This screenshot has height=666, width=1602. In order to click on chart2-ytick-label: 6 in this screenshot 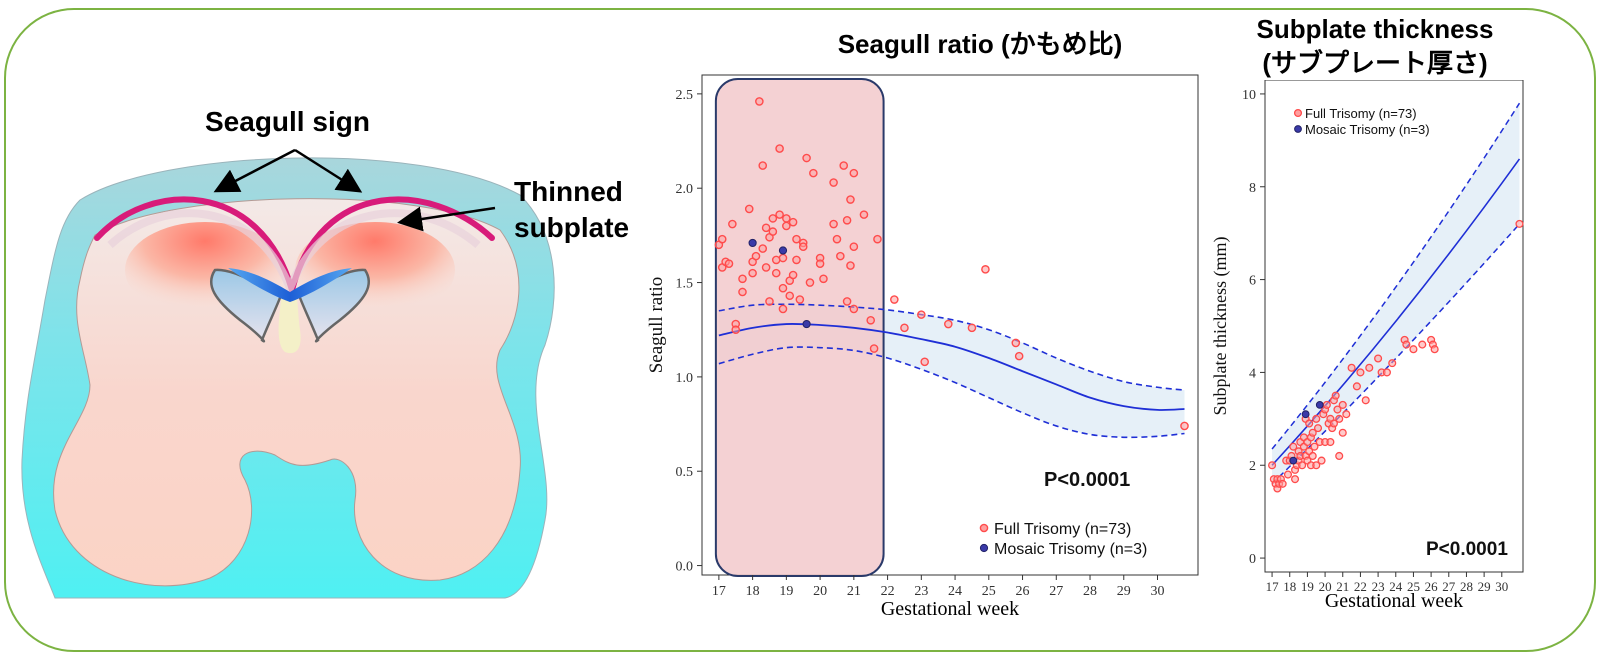, I will do `click(1252, 281)`.